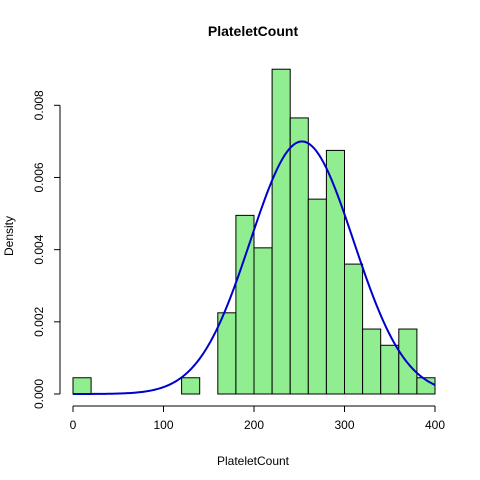 The image size is (480, 480). I want to click on y-tick-label: 0.002, so click(39, 321).